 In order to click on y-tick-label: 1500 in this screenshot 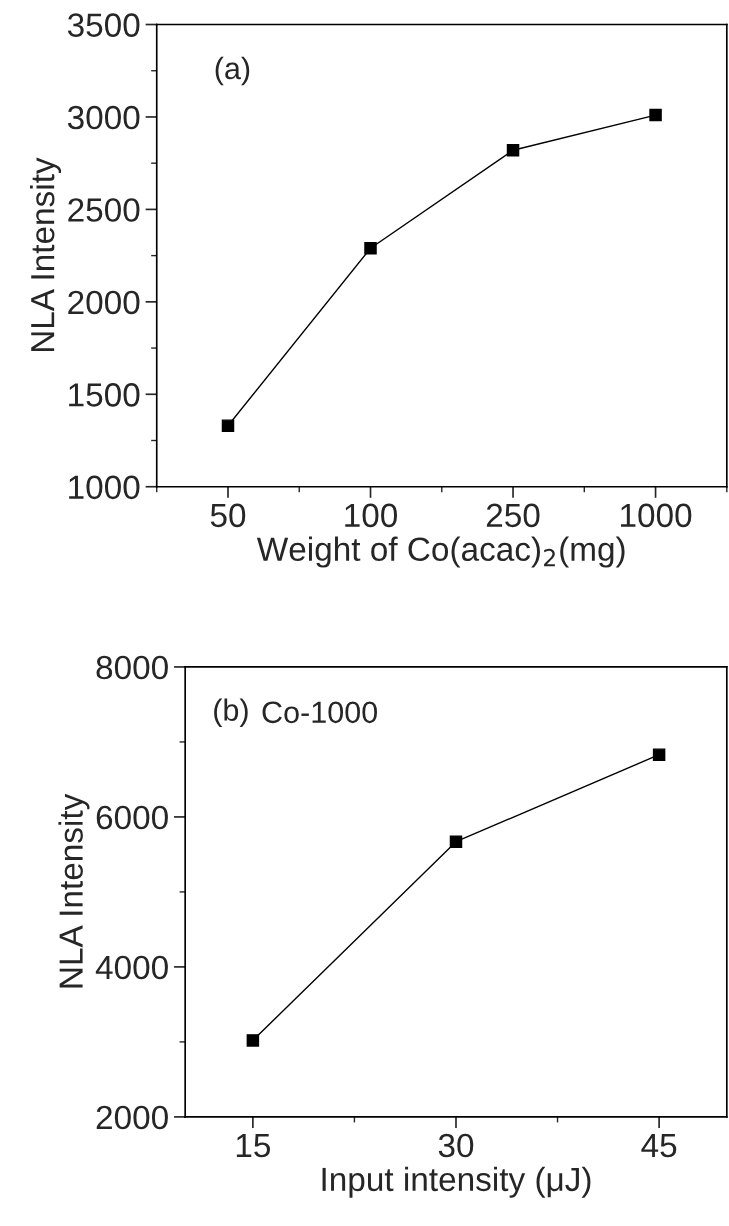, I will do `click(104, 395)`.